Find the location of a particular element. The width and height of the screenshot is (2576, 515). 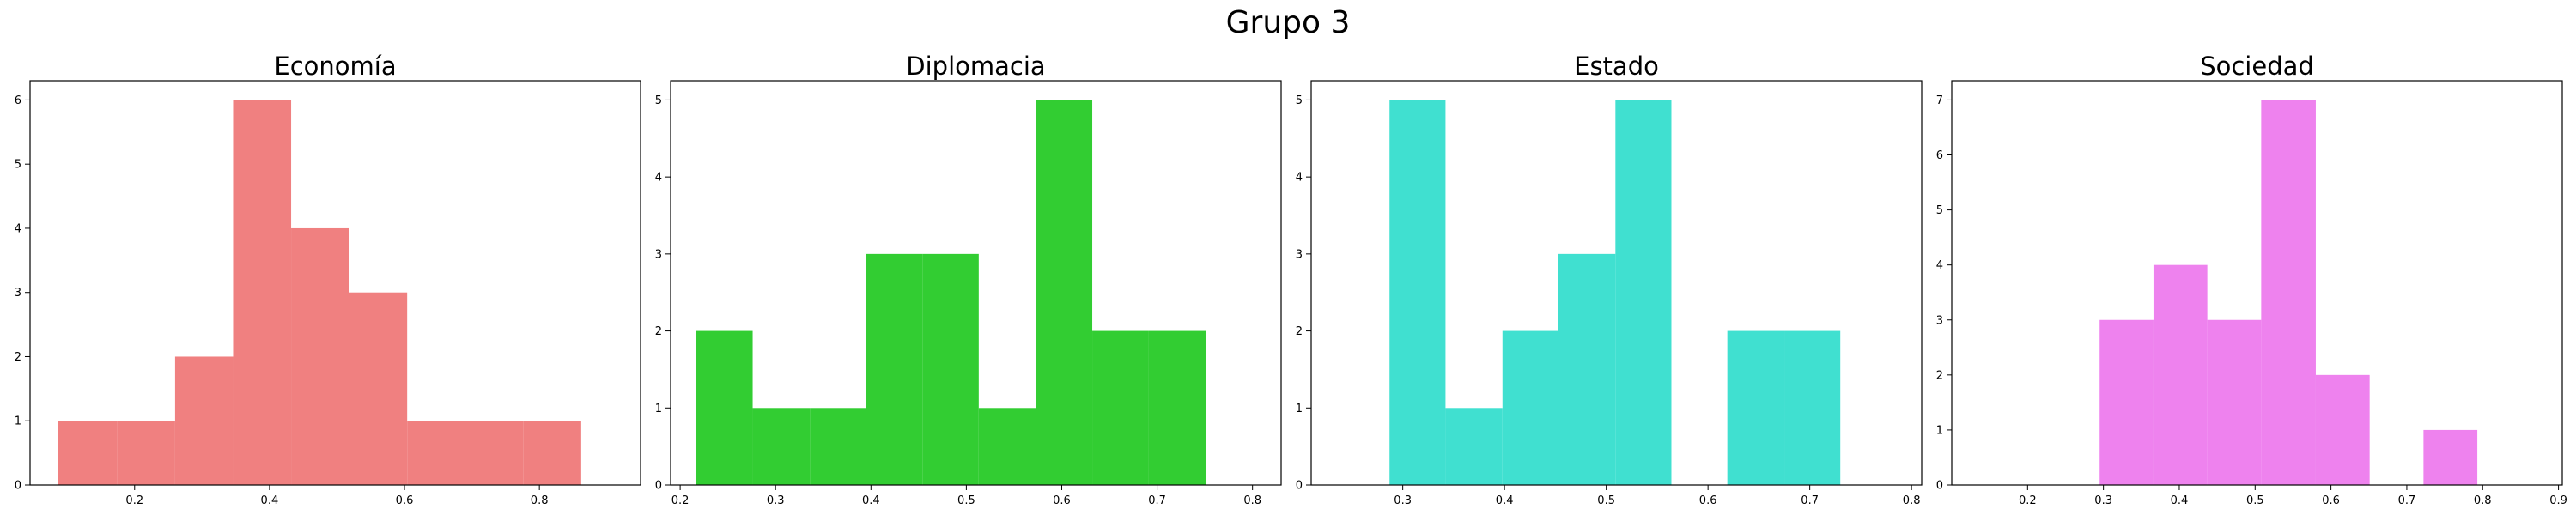

panel-title: Economía is located at coordinates (335, 66).